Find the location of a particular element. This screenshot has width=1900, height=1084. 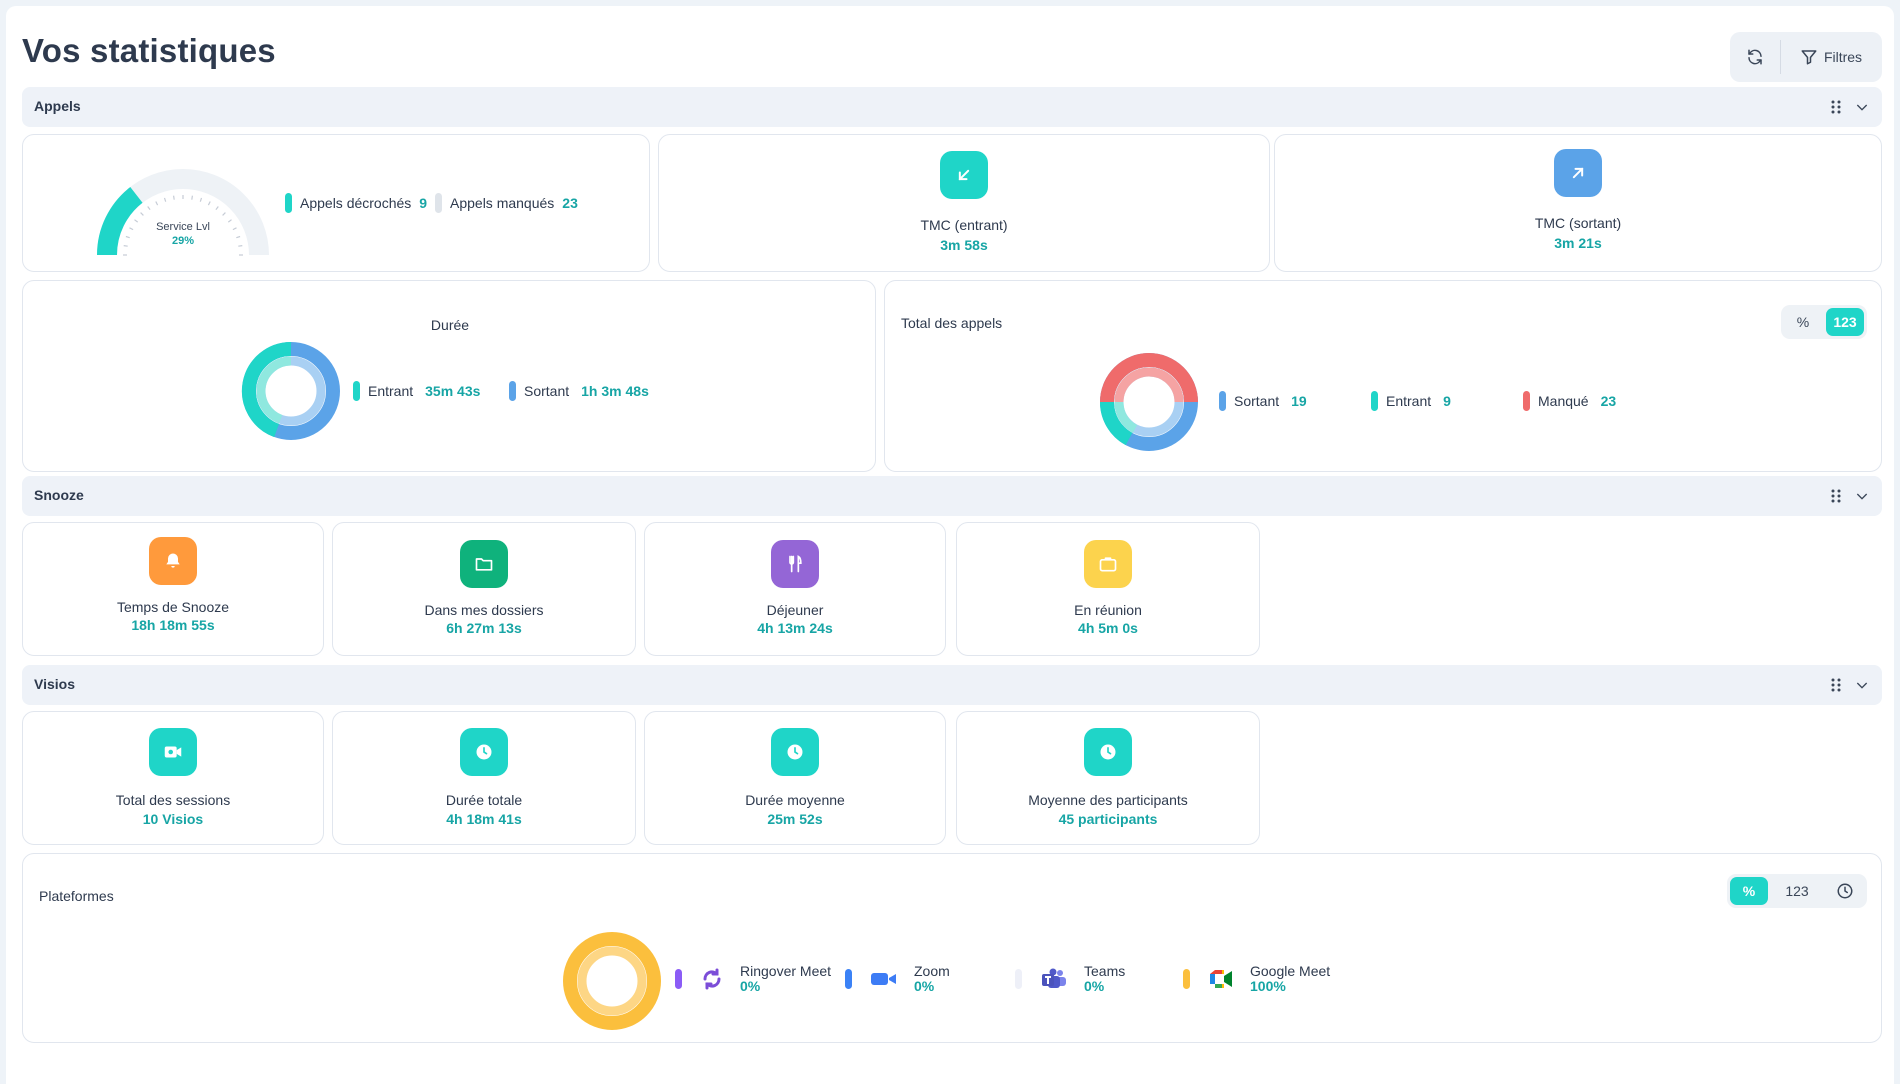

legend-value-missed: 23 is located at coordinates (570, 203).